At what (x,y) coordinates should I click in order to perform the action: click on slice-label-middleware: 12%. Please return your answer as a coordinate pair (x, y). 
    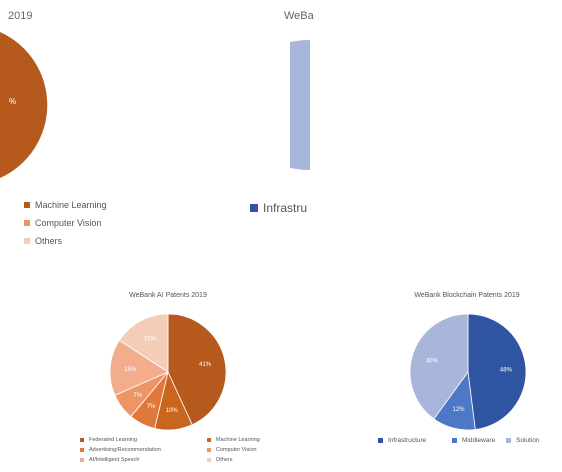
    Looking at the image, I should click on (459, 410).